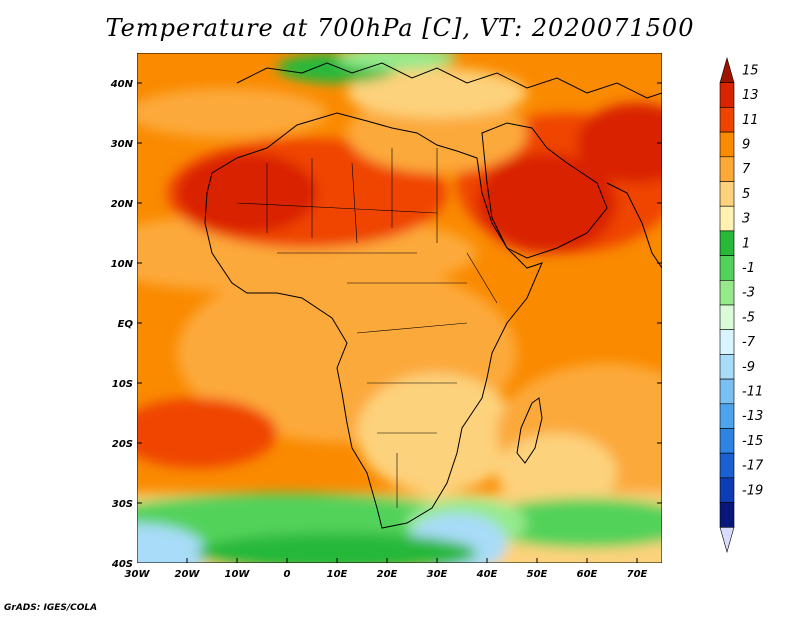  Describe the element at coordinates (750, 120) in the screenshot. I see `colorbar-label: 11` at that location.